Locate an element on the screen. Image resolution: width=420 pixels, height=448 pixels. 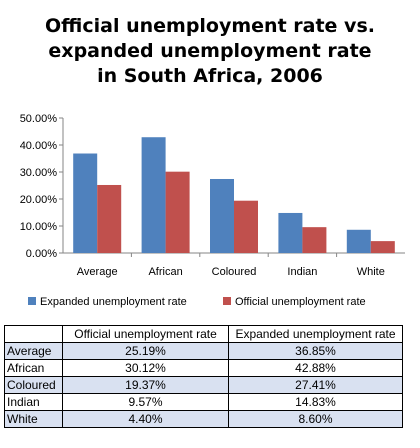
y-tick-label: 20.00% is located at coordinates (39, 200).